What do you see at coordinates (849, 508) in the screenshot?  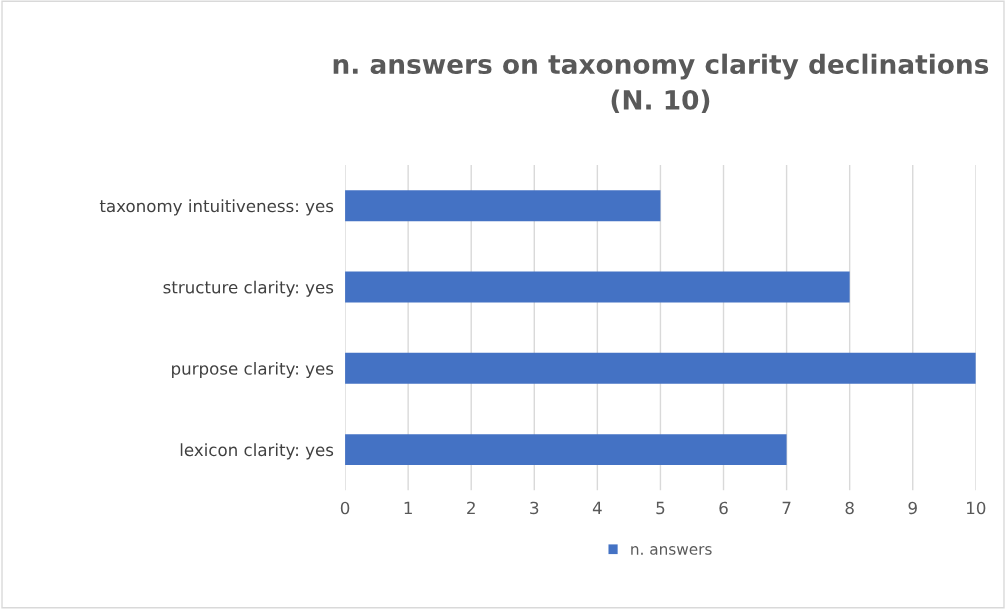 I see `x-tick-label: 8` at bounding box center [849, 508].